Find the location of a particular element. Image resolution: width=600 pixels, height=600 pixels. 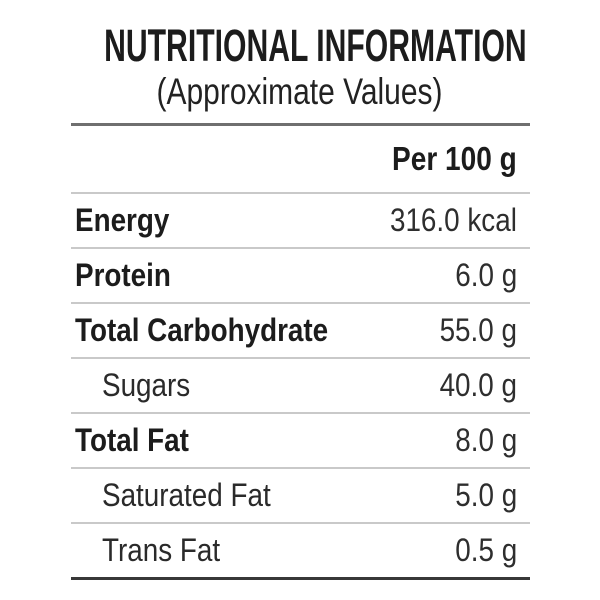

row-value: 8.0 g is located at coordinates (486, 440).